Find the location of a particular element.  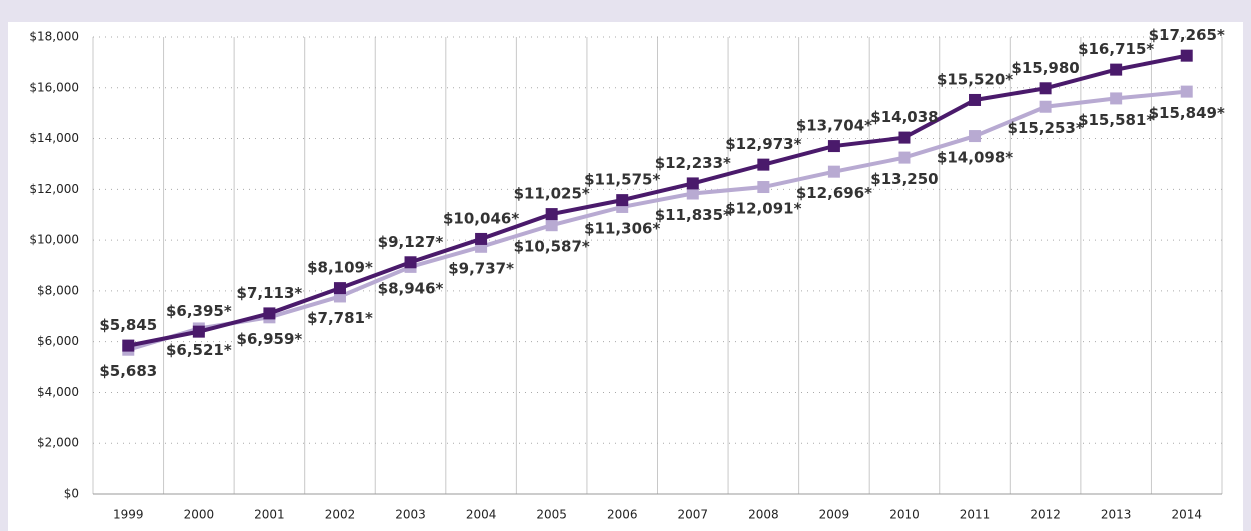

x-tick-label: 2012 is located at coordinates (1045, 515).